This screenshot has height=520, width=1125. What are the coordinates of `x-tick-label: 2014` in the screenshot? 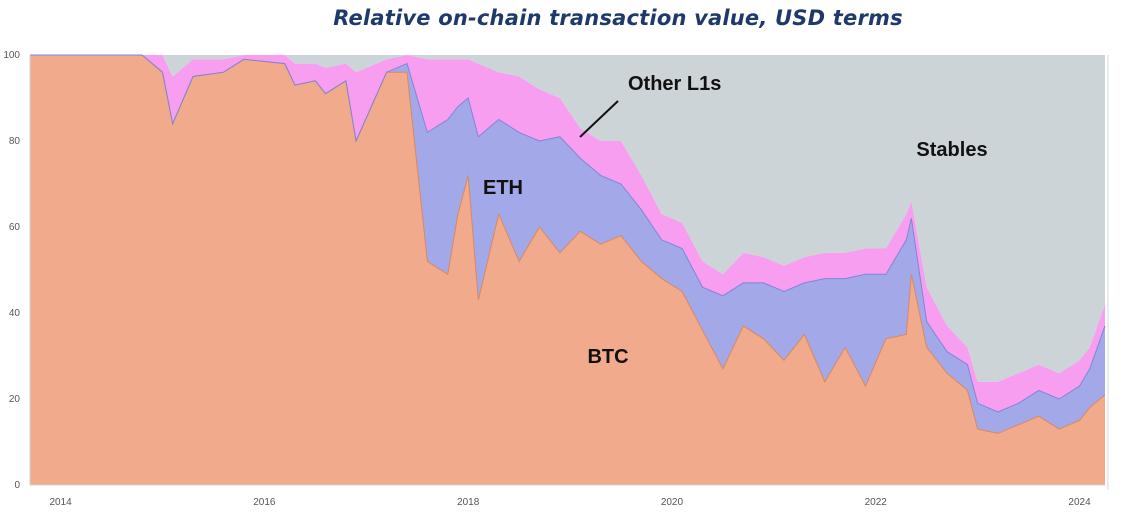 It's located at (60, 502).